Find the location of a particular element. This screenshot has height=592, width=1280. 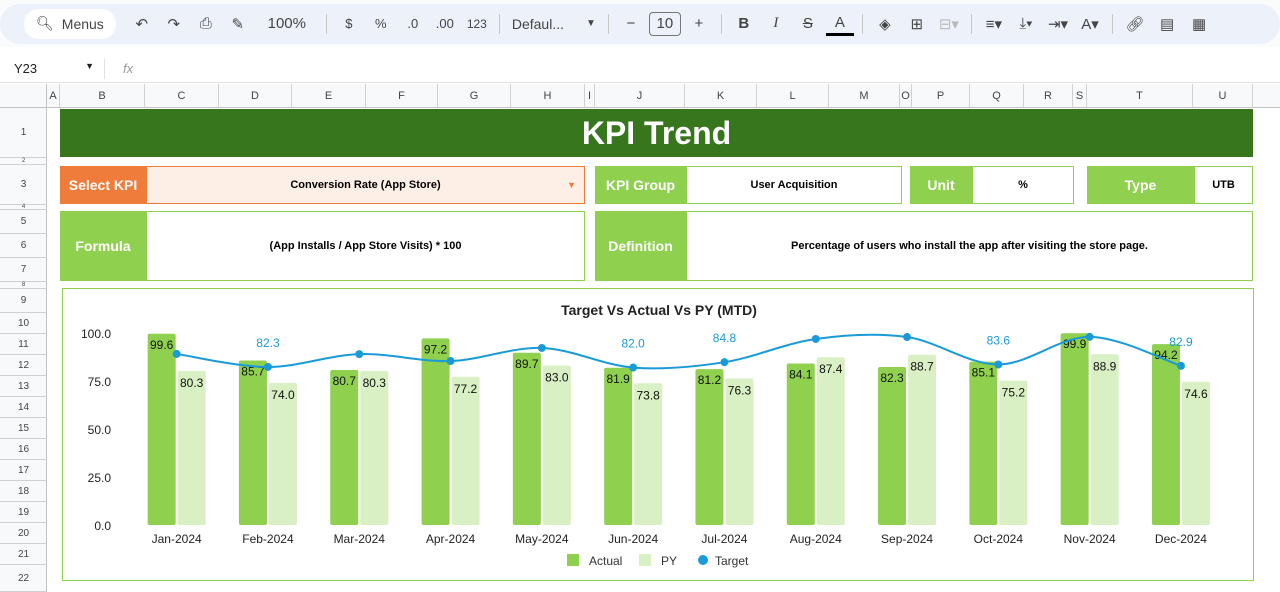

column-header: L is located at coordinates (793, 96).